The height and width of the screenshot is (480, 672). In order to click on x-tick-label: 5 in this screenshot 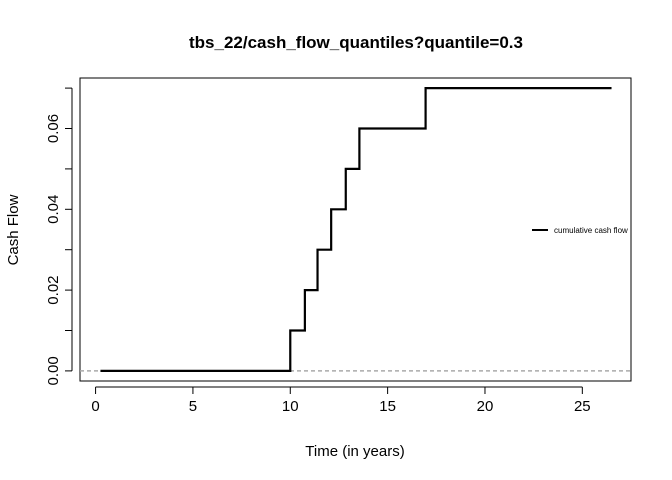, I will do `click(193, 406)`.